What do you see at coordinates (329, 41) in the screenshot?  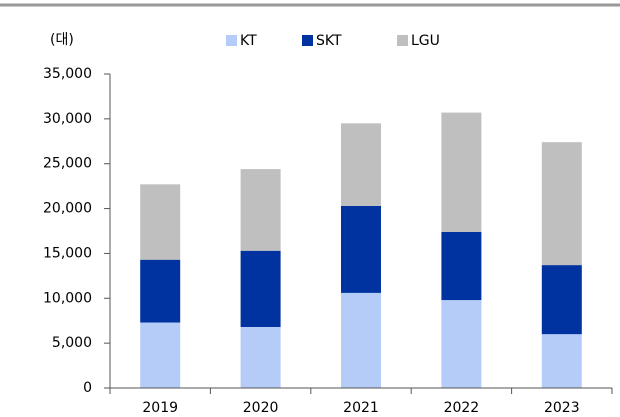 I see `legend-label: SKT` at bounding box center [329, 41].